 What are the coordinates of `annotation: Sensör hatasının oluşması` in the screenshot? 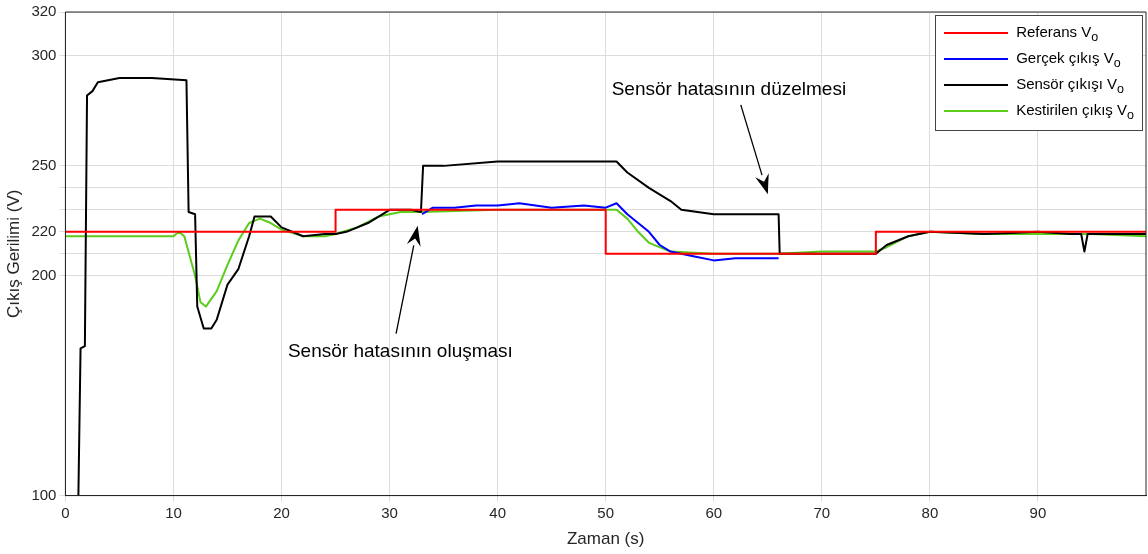 It's located at (400, 351).